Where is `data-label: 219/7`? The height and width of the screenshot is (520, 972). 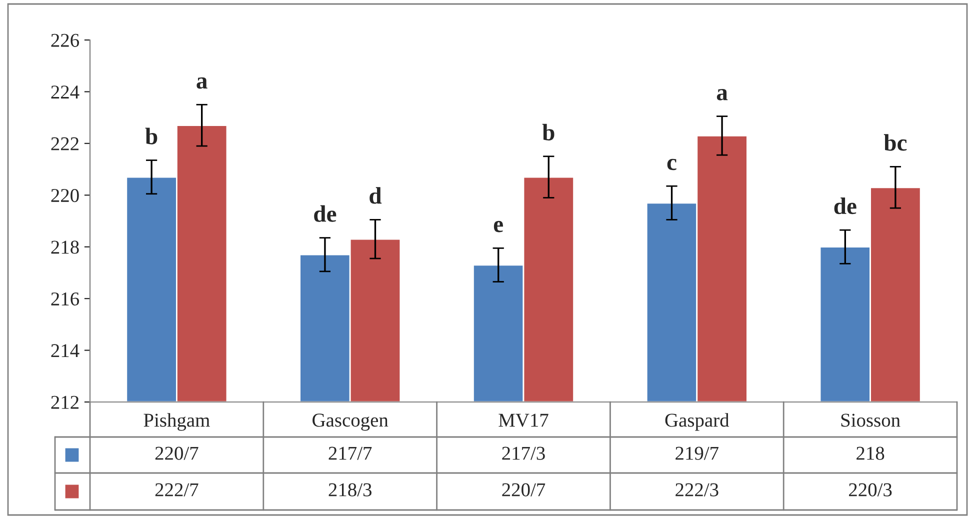
data-label: 219/7 is located at coordinates (697, 453).